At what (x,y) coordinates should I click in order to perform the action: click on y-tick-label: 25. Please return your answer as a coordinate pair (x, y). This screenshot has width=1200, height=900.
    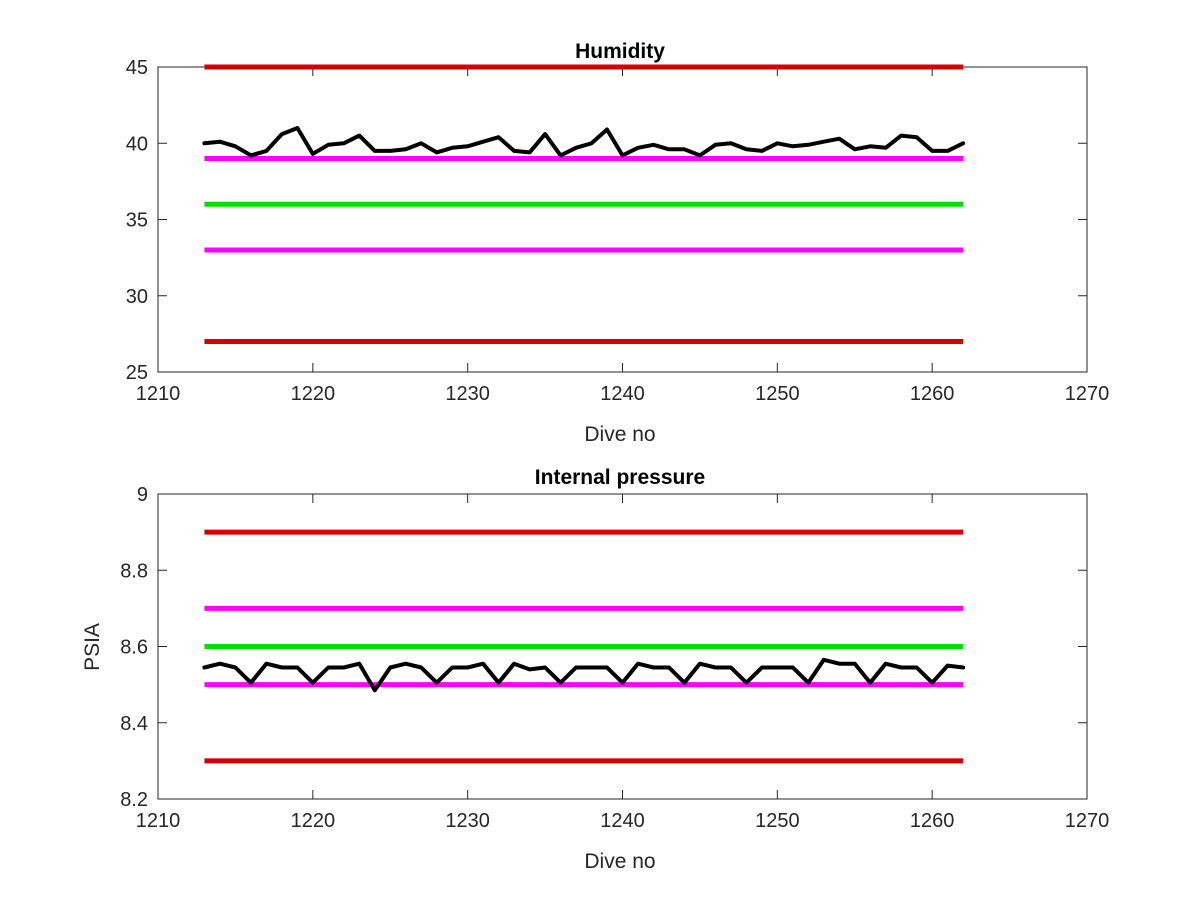
    Looking at the image, I should click on (137, 373).